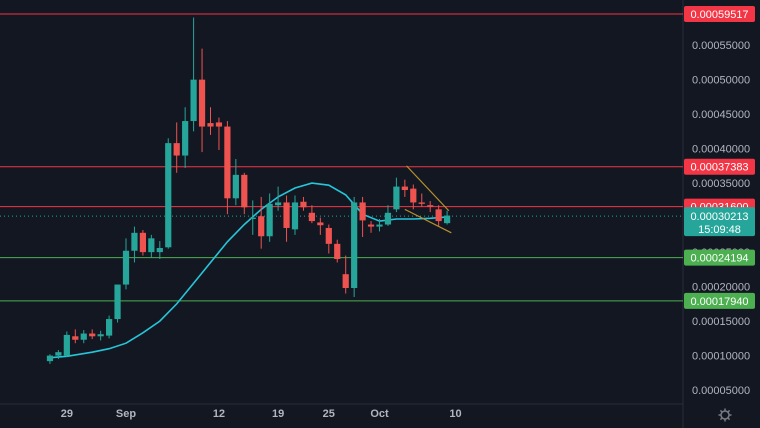 This screenshot has height=428, width=760. I want to click on level-price-label: 0.00017940, so click(719, 302).